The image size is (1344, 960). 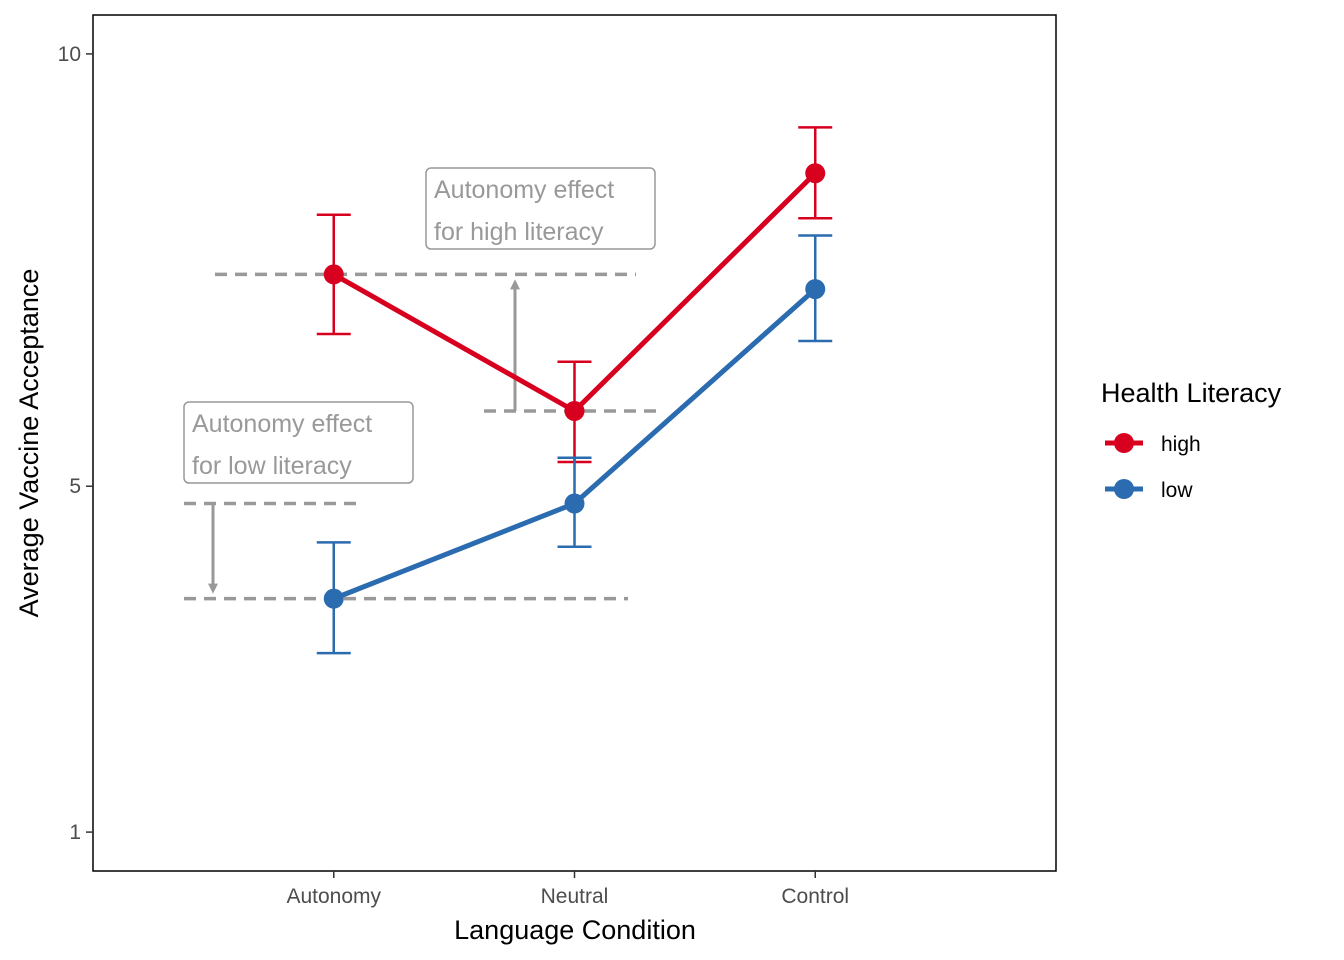 What do you see at coordinates (69, 54) in the screenshot?
I see `y-tick-label: 10` at bounding box center [69, 54].